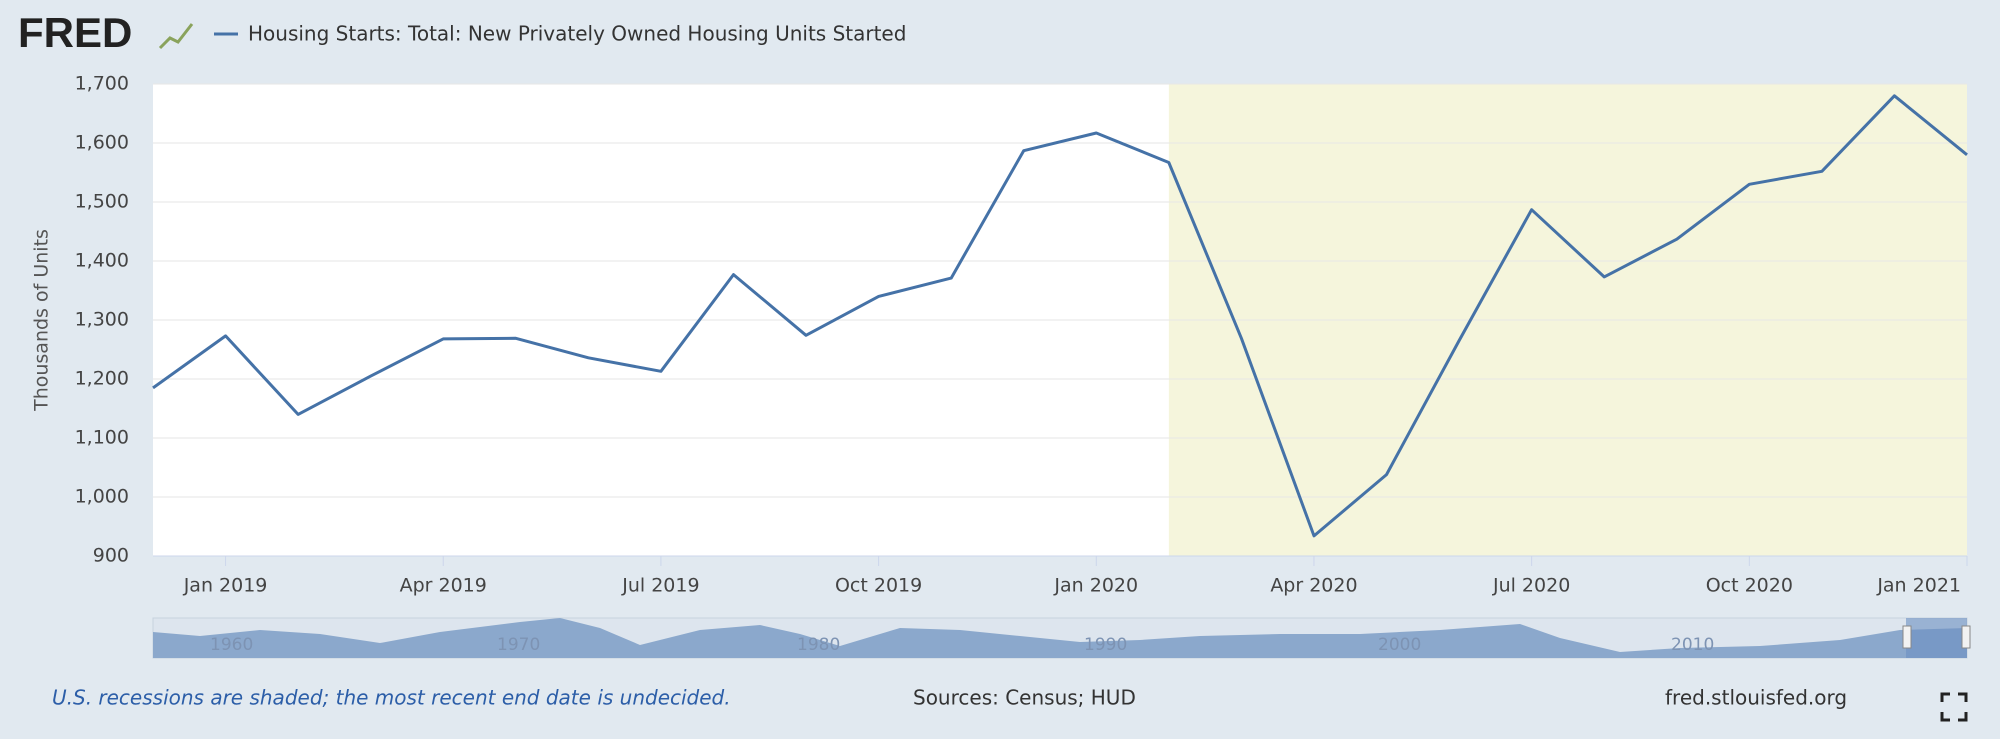 Image resolution: width=2000 pixels, height=739 pixels. I want to click on logo: FRED, so click(75, 32).